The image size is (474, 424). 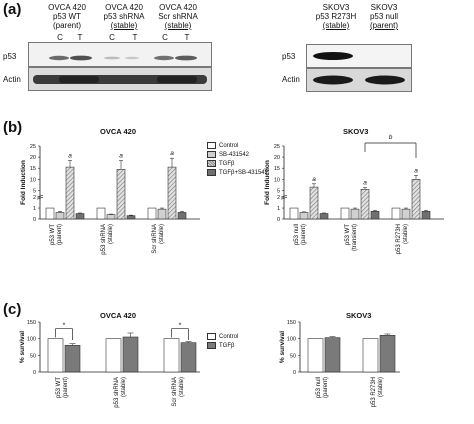 What do you see at coordinates (155, 239) in the screenshot?
I see `x-tick-label: Scr shRNA` at bounding box center [155, 239].